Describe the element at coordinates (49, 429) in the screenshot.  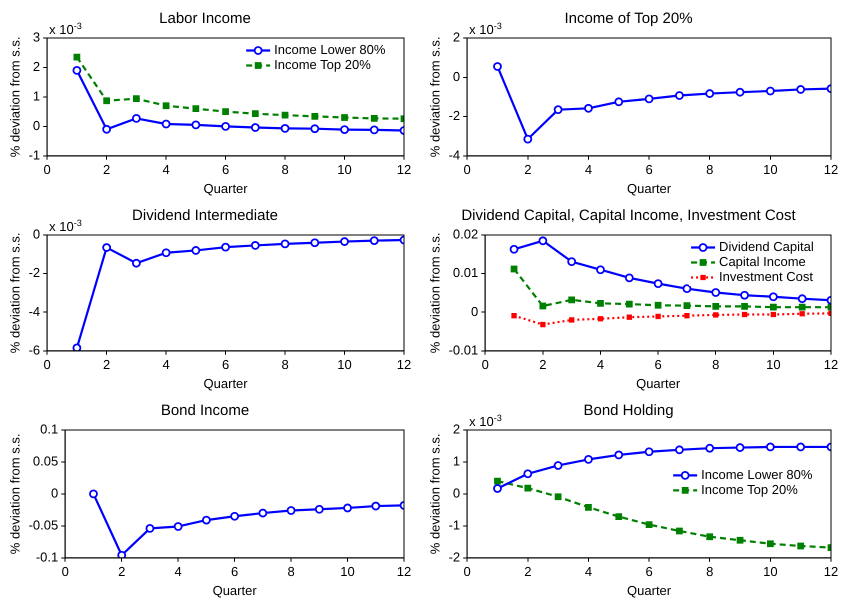
I see `y-tick-label: 0.1` at that location.